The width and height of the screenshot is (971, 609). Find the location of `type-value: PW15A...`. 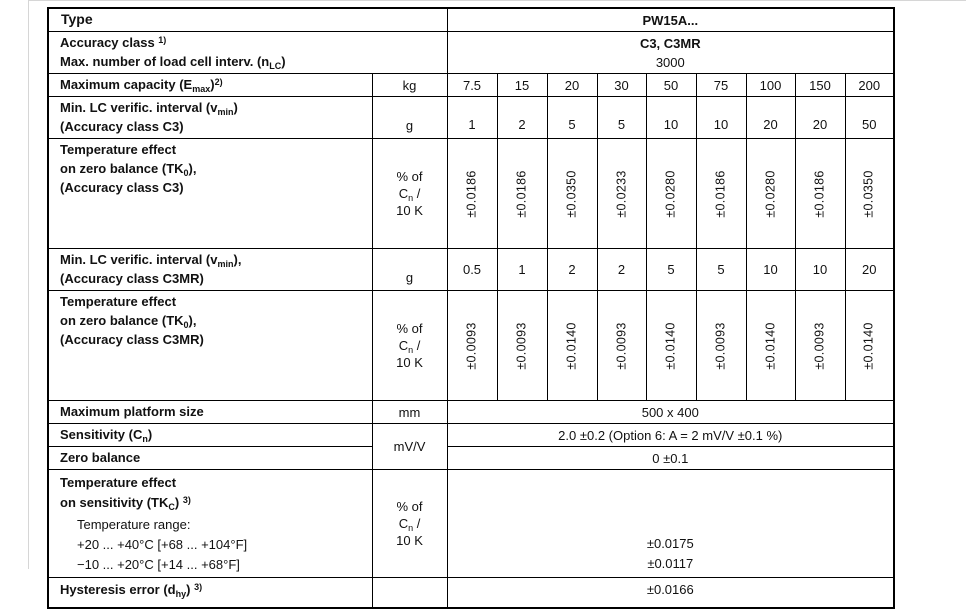

type-value: PW15A... is located at coordinates (670, 19).